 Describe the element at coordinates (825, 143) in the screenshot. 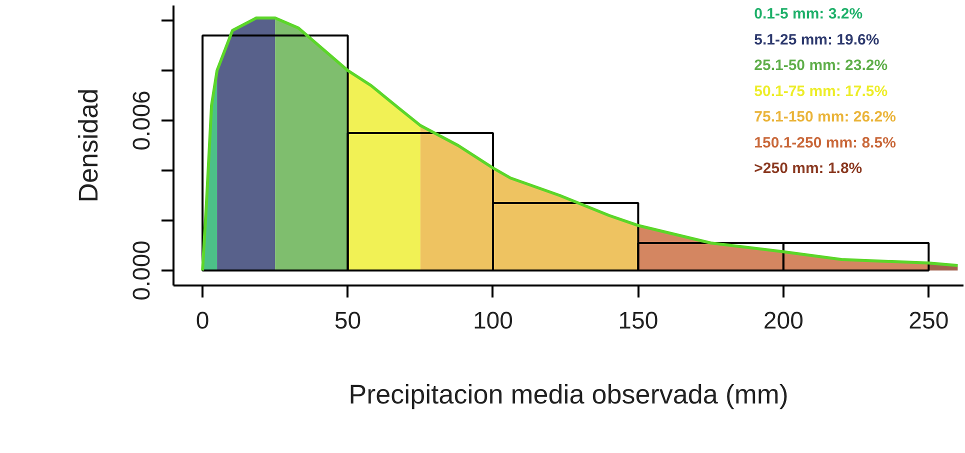

I see `text: 150.1-250 mm: 8.5%` at that location.